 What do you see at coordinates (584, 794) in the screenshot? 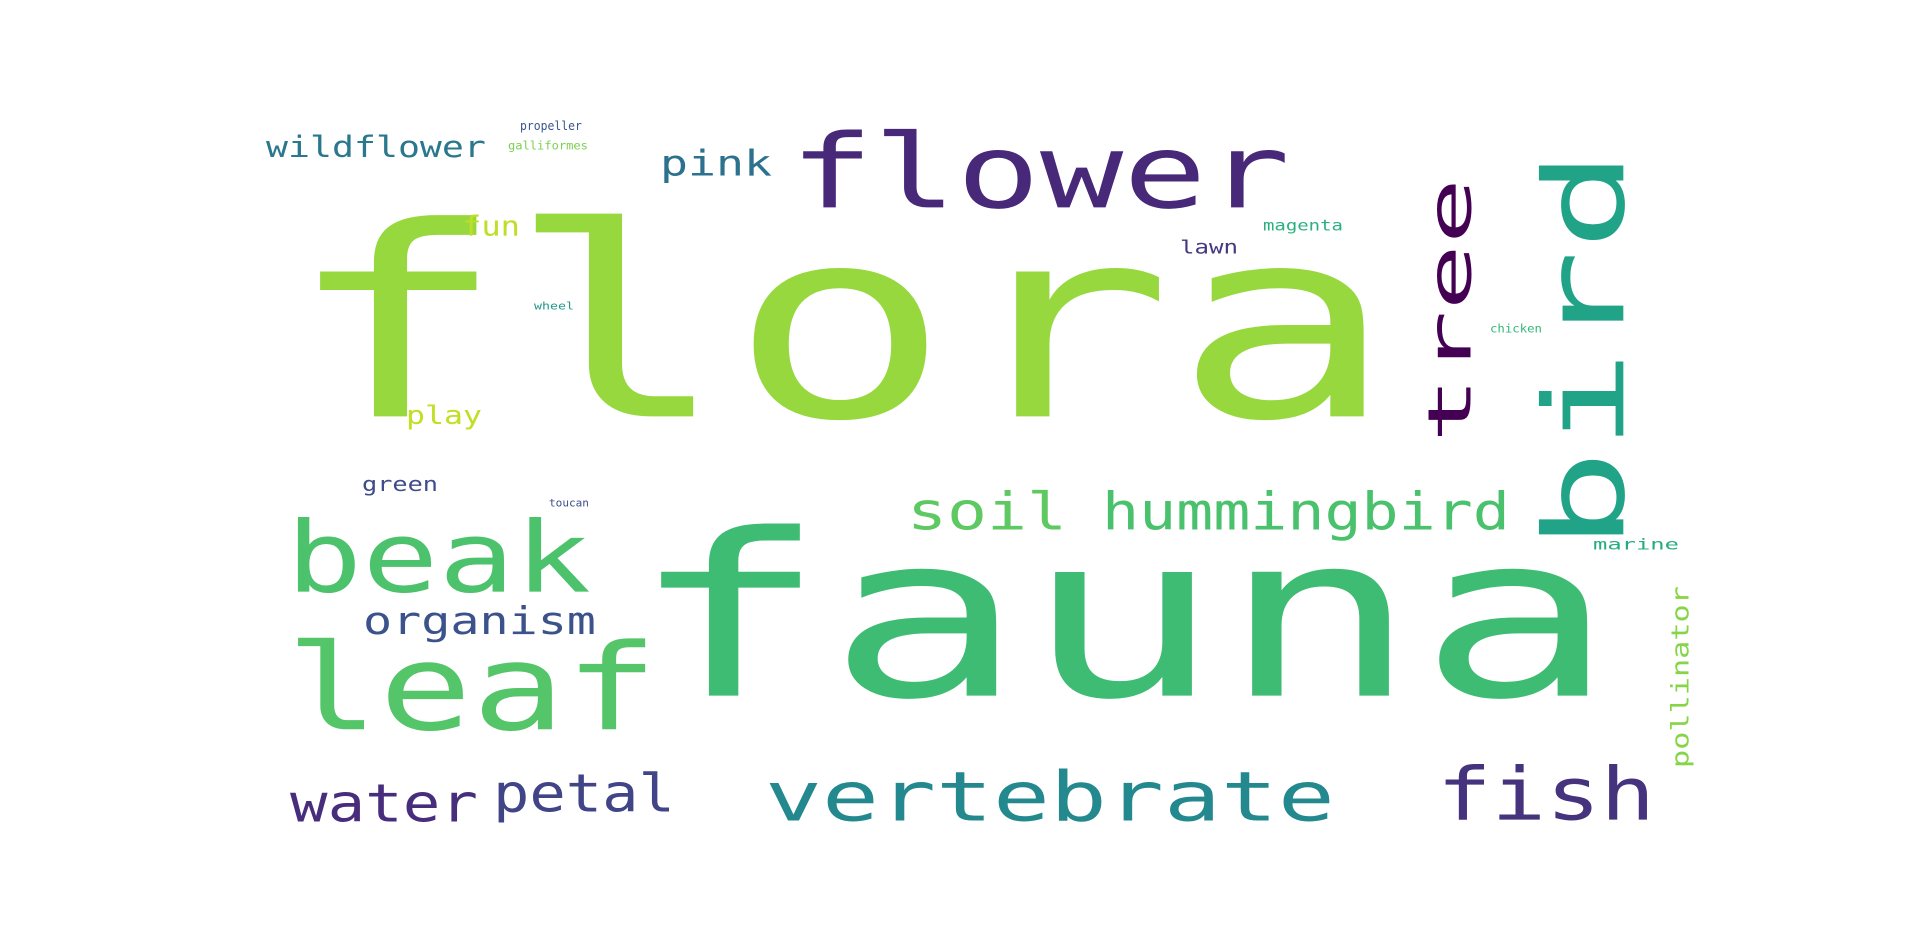
I see `word-petal: petal` at bounding box center [584, 794].